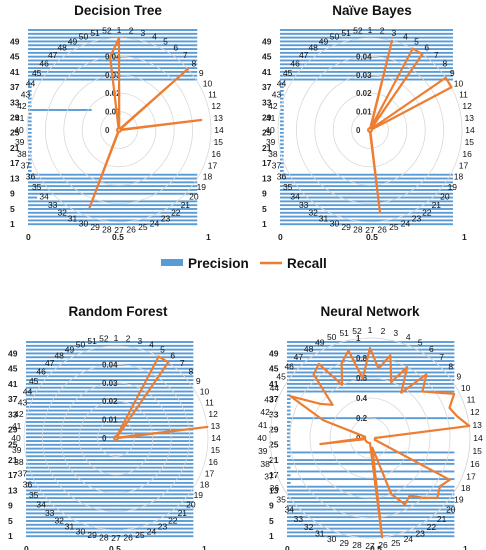 This screenshot has width=486, height=550. What do you see at coordinates (104, 339) in the screenshot?
I see `spoke-label-52: 52` at bounding box center [104, 339].